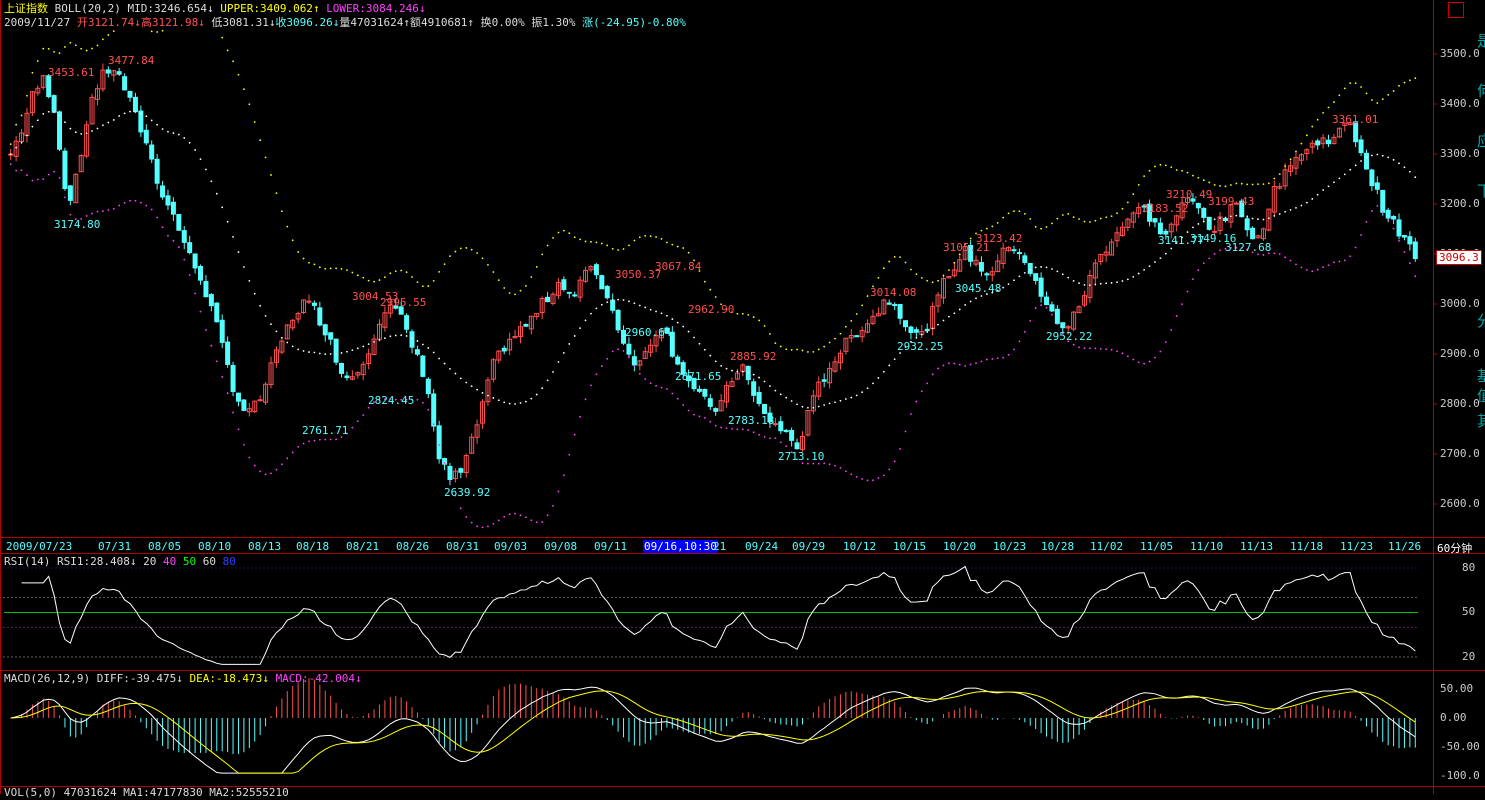  I want to click on macd-name: MACD(26,12,9), so click(47, 678).